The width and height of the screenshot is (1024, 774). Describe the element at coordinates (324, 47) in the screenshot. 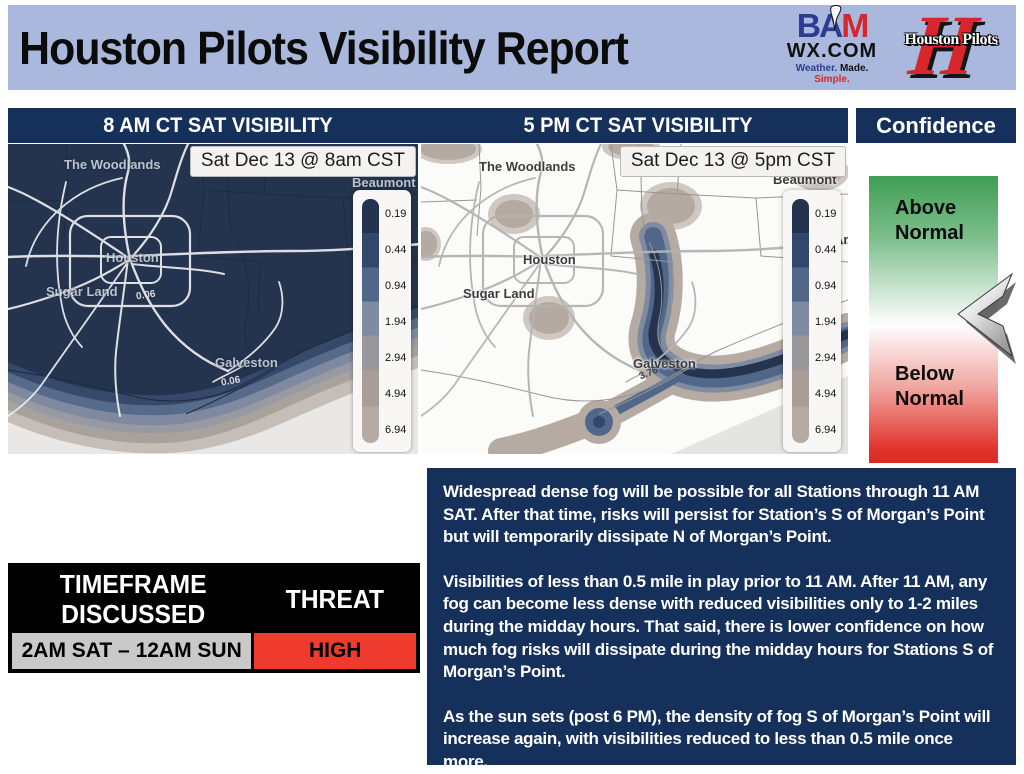

I see `page-title: Houston Pilots Visibility Report` at that location.